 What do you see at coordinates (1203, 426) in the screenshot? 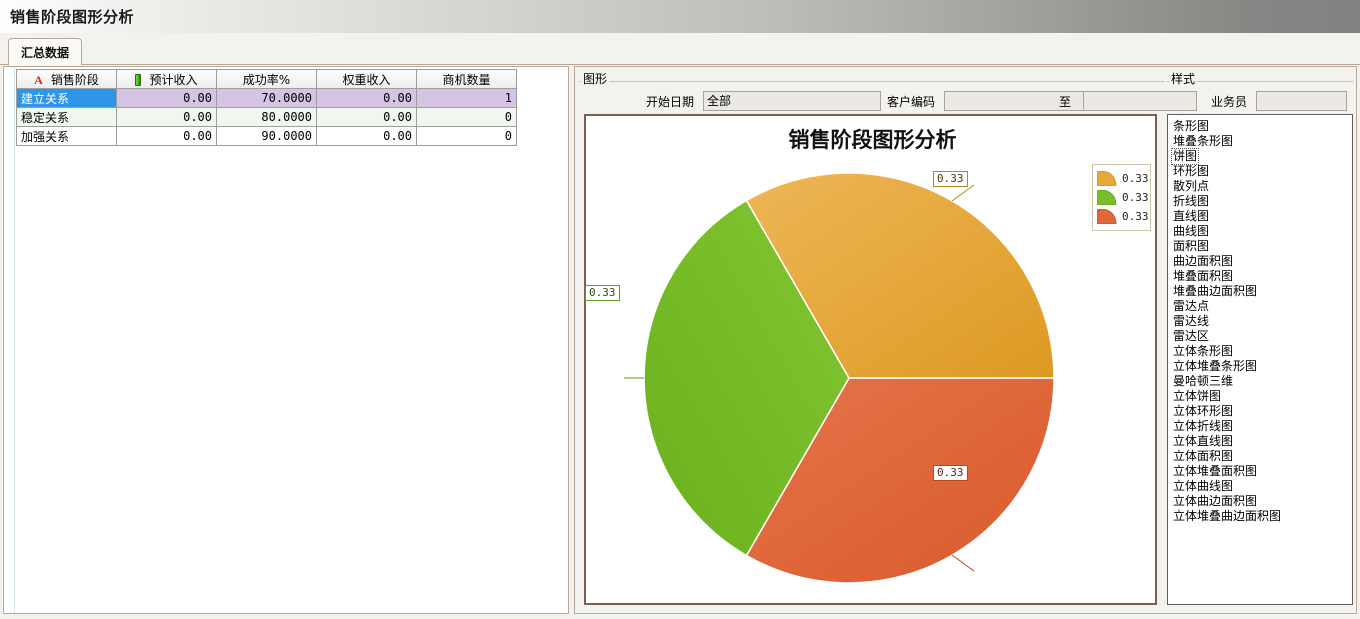
I see `style-list-item-label: 立体折线图` at bounding box center [1203, 426].